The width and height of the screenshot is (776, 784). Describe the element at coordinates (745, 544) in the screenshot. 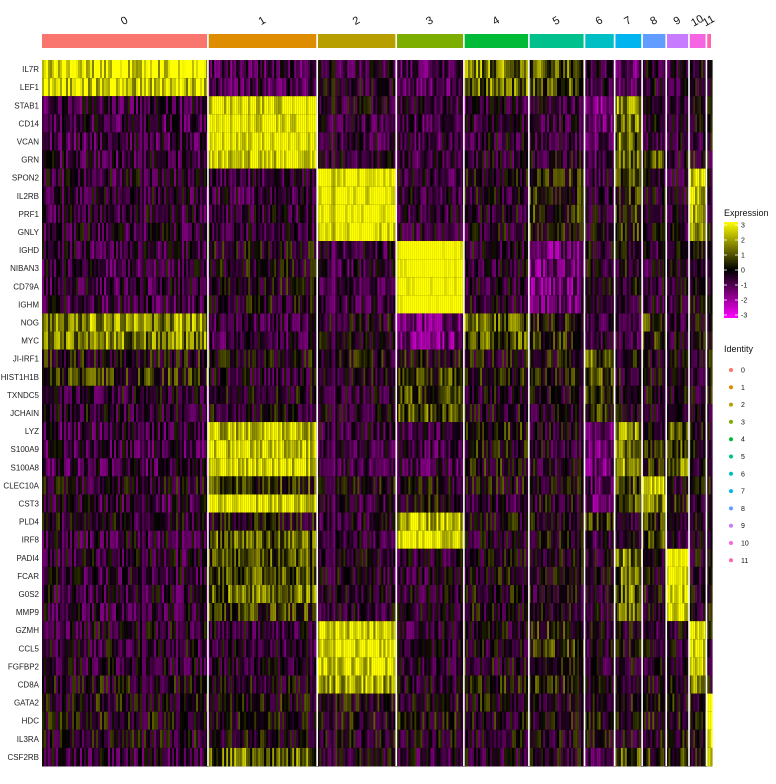

I see `identity-label-10: 10` at that location.